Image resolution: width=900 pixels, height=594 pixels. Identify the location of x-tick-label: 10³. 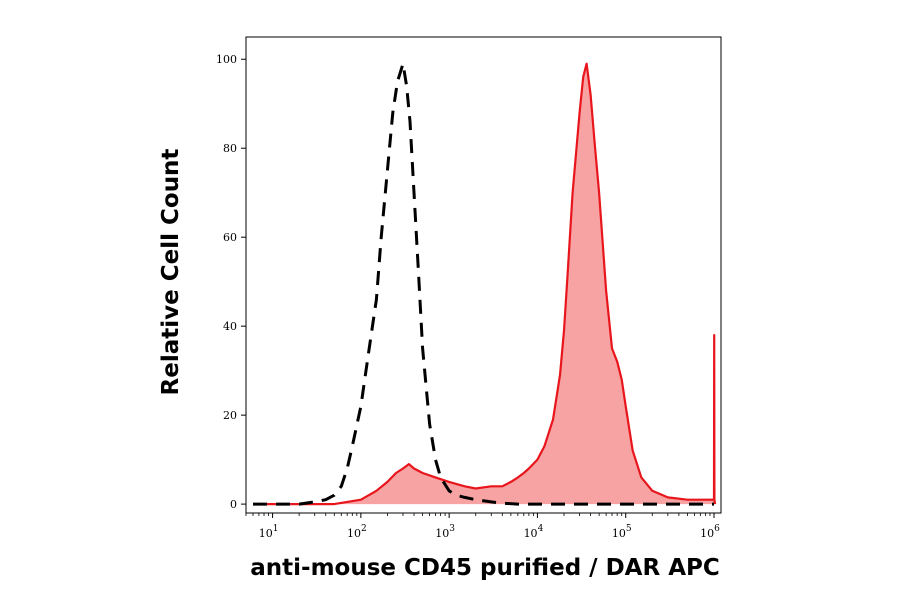
(445, 532).